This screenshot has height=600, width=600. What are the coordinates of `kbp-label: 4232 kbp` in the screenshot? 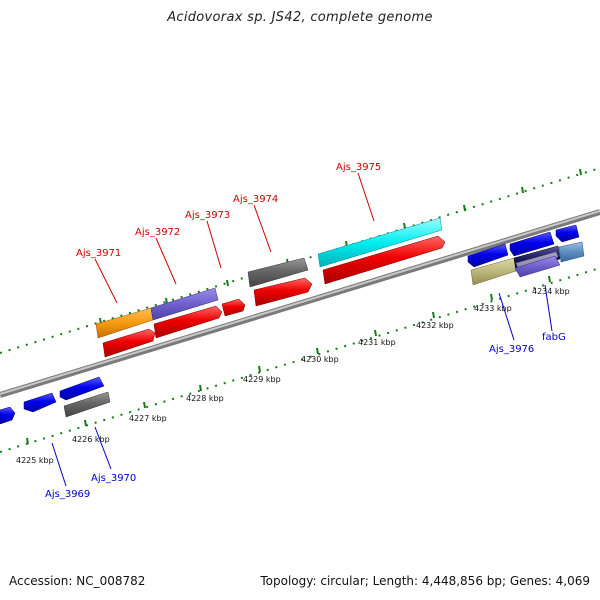 It's located at (435, 325).